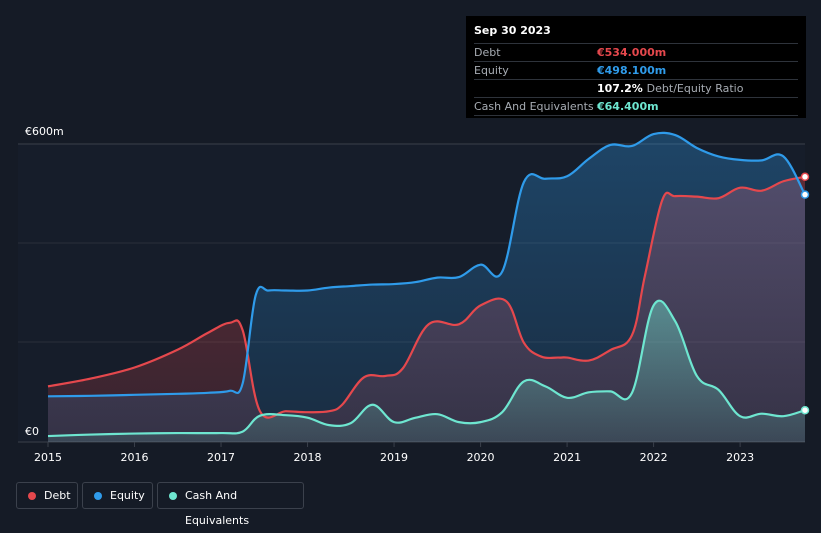 The height and width of the screenshot is (533, 821). I want to click on equity-legend-dot-icon, so click(98, 496).